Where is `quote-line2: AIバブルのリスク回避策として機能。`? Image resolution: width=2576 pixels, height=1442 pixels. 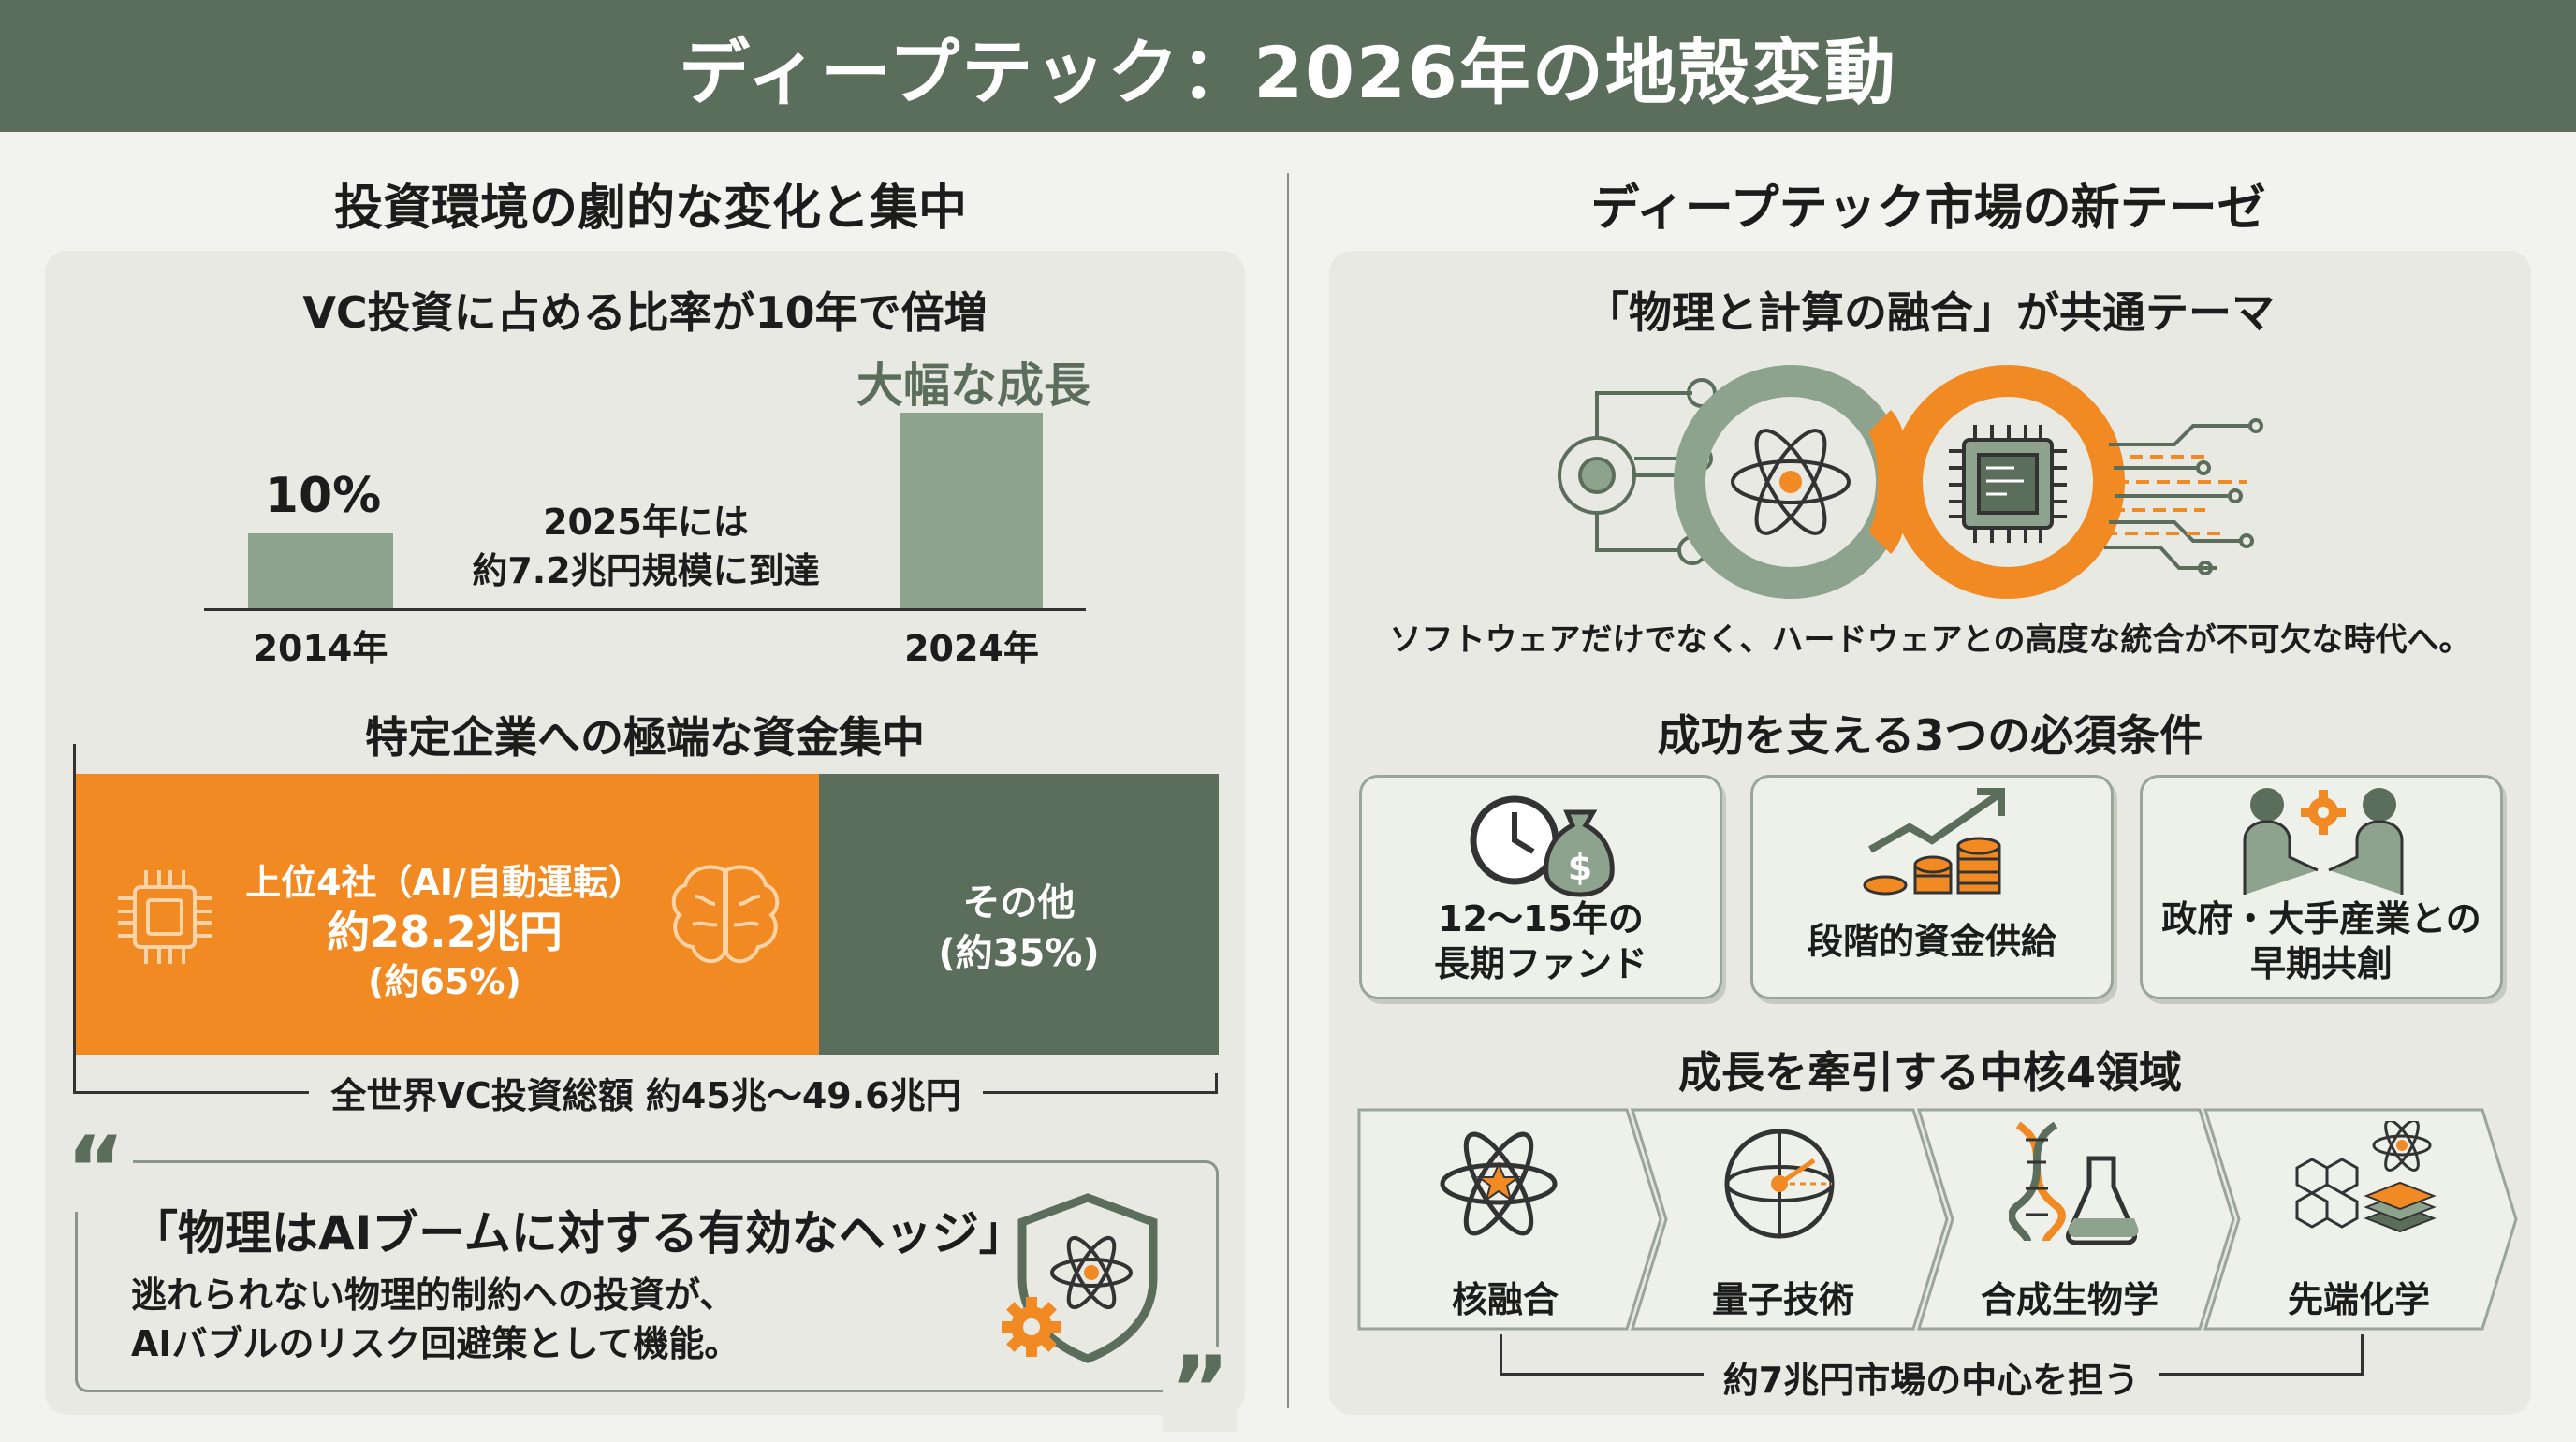
quote-line2: AIバブルのリスク回避策として機能。 is located at coordinates (435, 1343).